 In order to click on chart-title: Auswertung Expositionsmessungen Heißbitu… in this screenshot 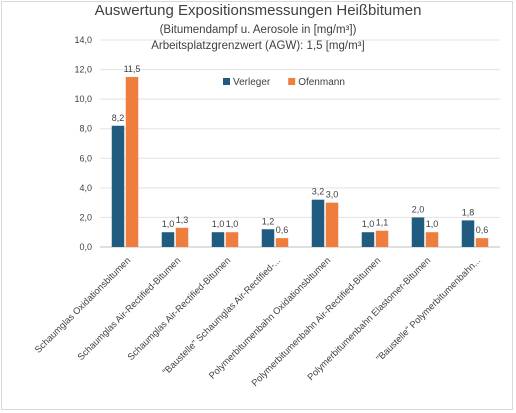, I will do `click(258, 10)`.